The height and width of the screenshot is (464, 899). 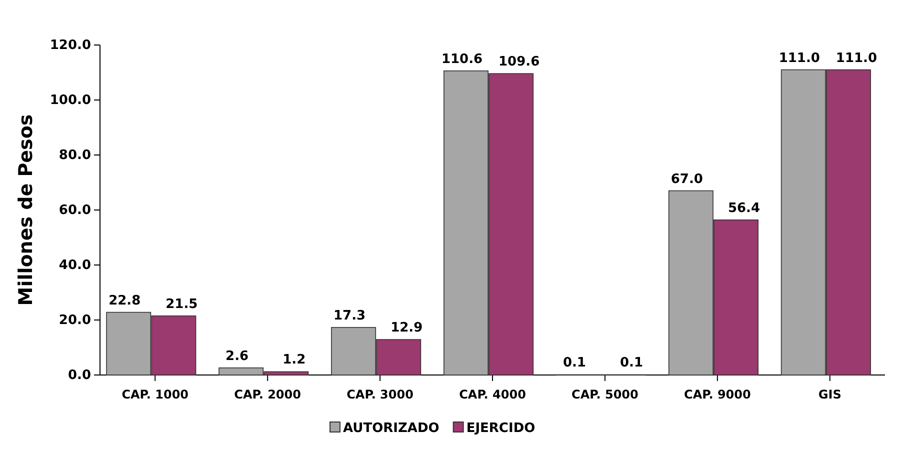 I want to click on data-label: 67.0, so click(x=686, y=179).